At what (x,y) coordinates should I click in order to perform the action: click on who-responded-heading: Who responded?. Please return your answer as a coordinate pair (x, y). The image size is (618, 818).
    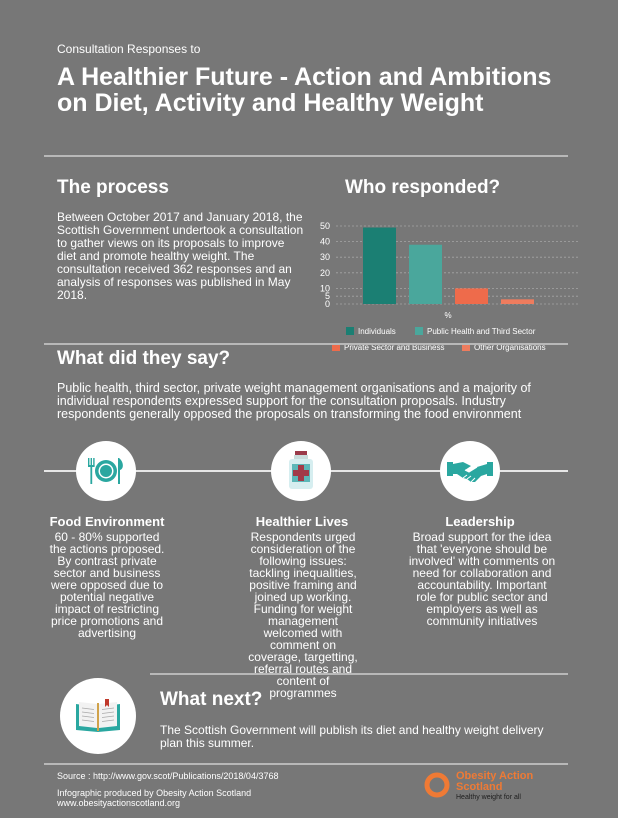
    Looking at the image, I should click on (423, 187).